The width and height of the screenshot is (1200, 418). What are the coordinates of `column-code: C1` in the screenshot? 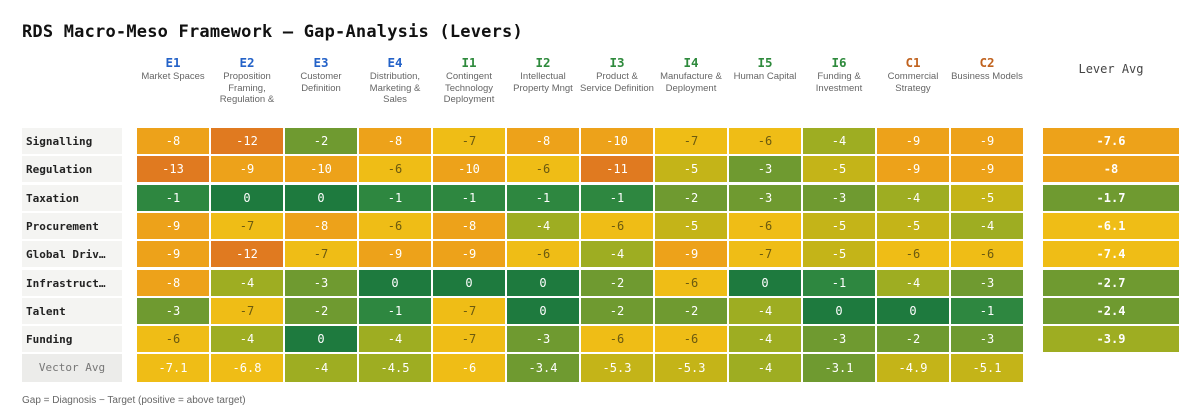 It's located at (913, 62).